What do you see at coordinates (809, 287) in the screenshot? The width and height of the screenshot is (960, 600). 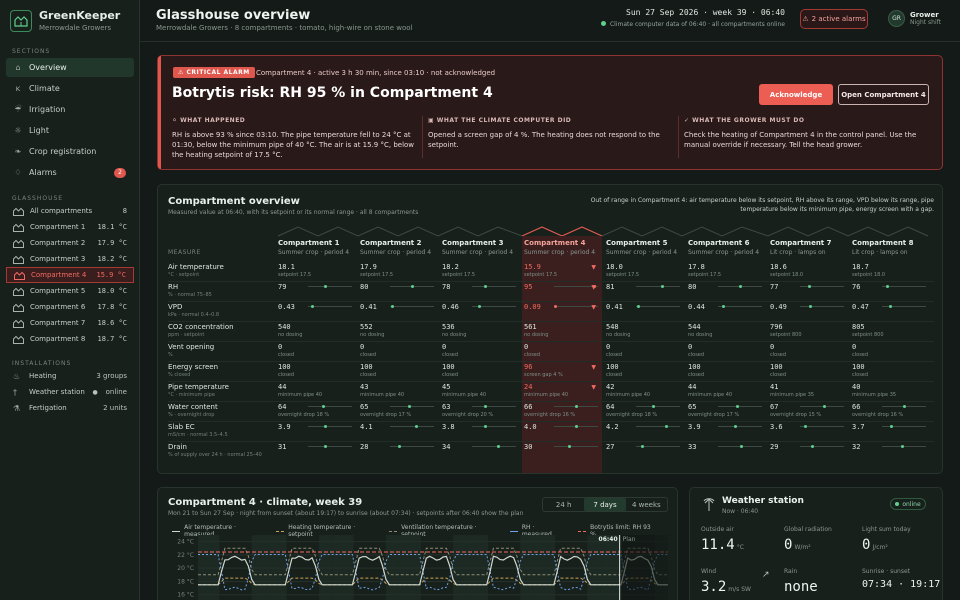 I see `measure-cell: 77` at bounding box center [809, 287].